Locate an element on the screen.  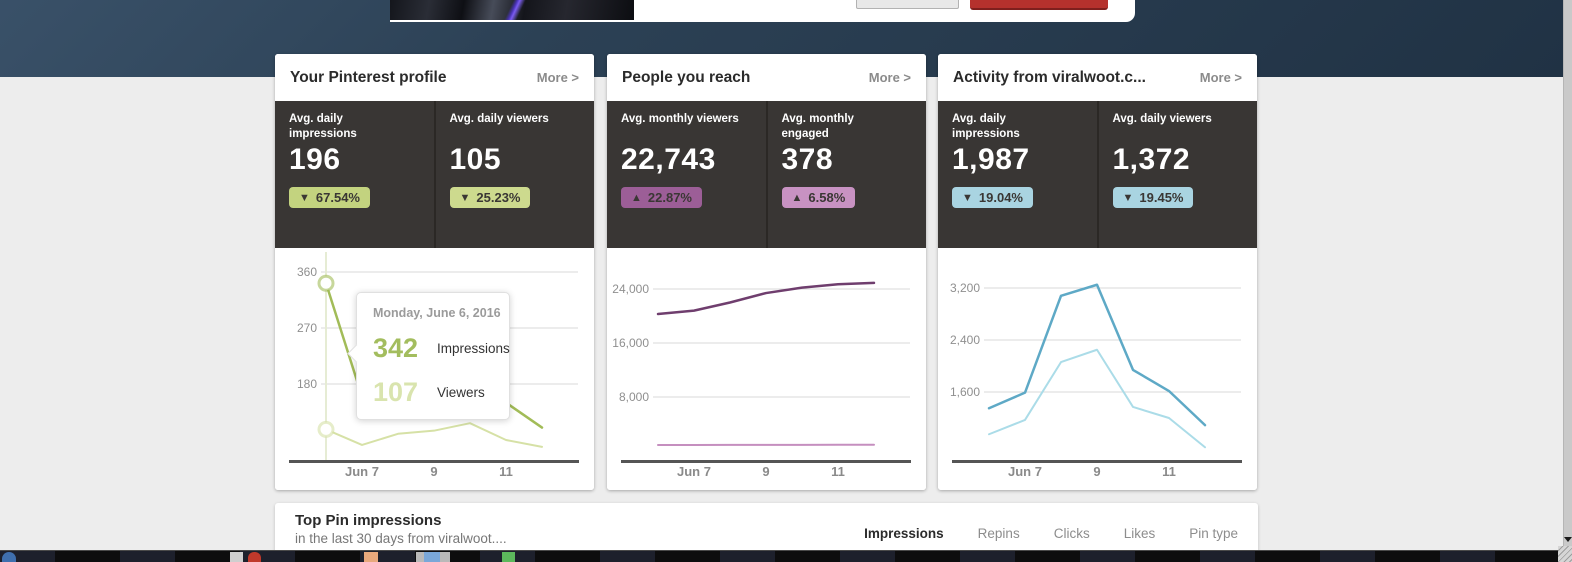
tooltip-label: Impressions is located at coordinates (473, 348).